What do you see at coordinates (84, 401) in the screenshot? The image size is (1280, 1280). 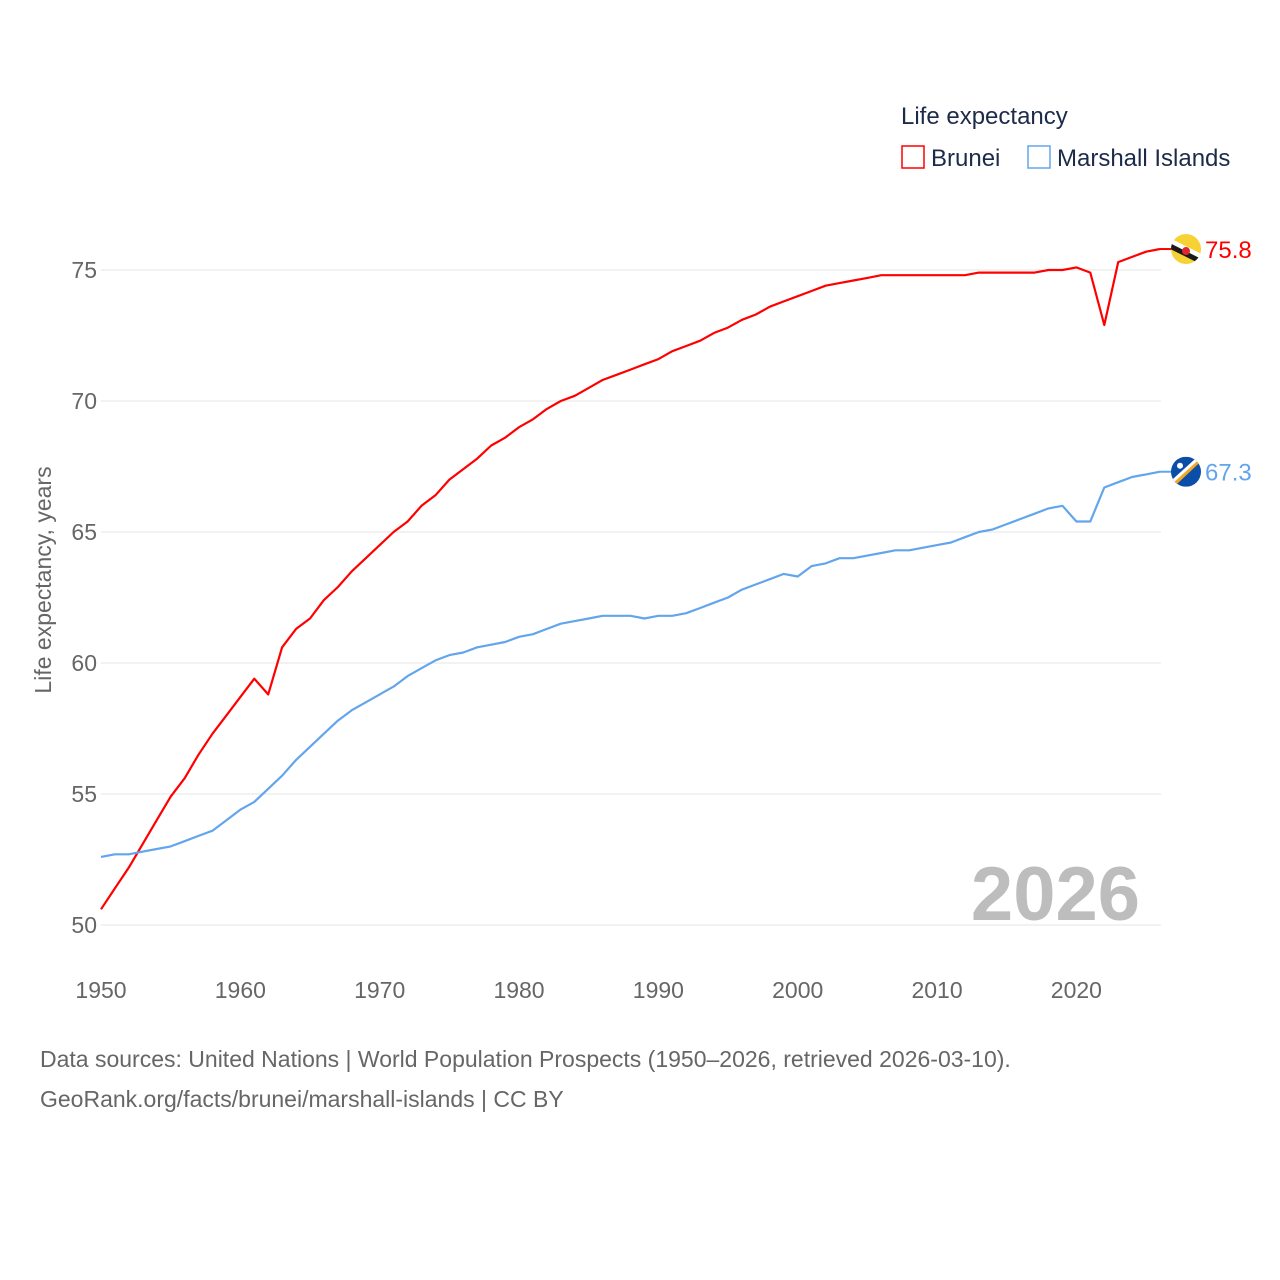 I see `y-tick-label: 70` at bounding box center [84, 401].